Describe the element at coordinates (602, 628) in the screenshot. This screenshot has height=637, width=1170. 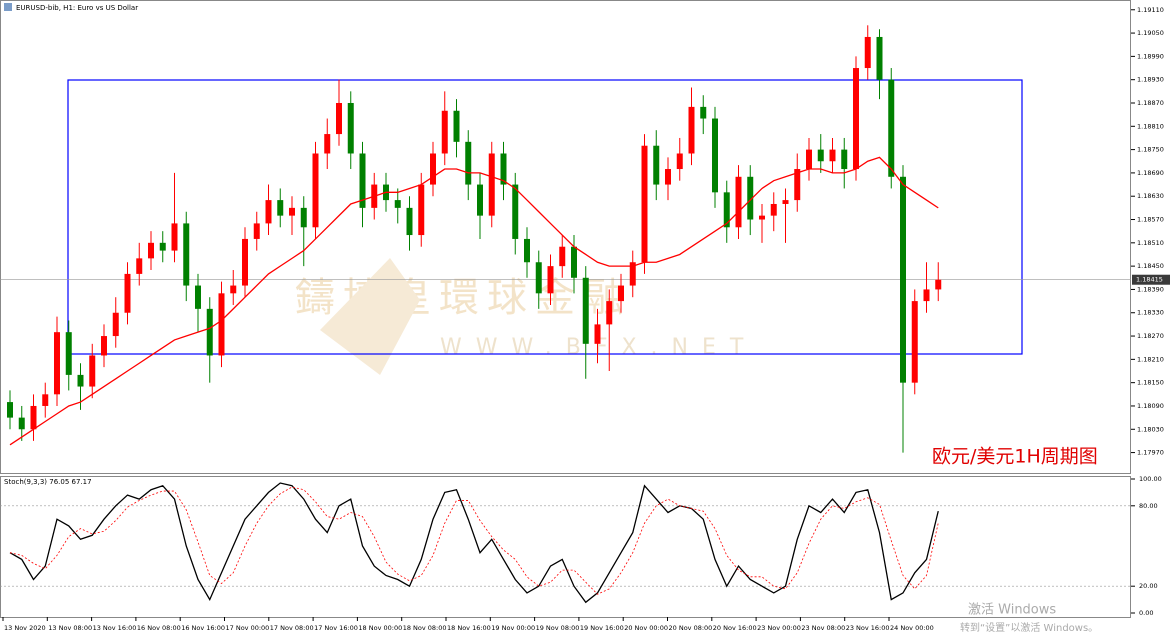
I see `x-tick-label: 19 Nov 16:00` at that location.